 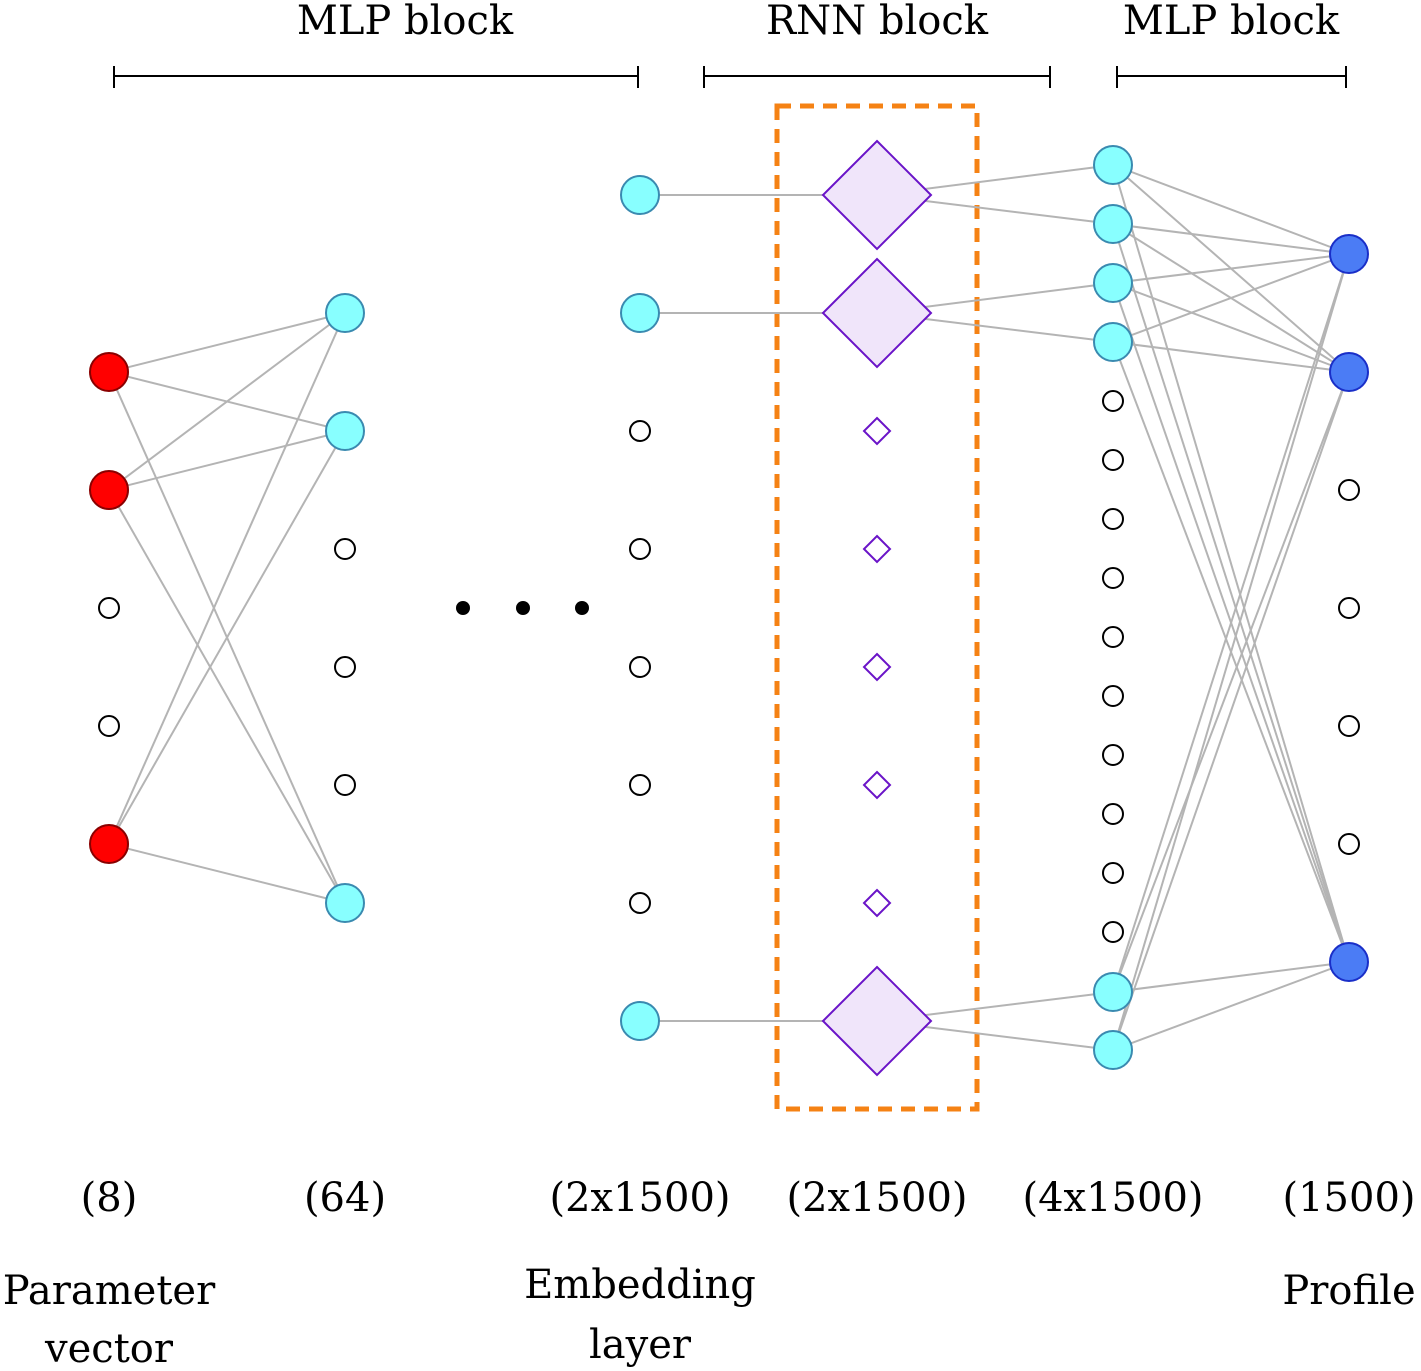 I want to click on layer-dim-hidden: (64), so click(x=345, y=1198).